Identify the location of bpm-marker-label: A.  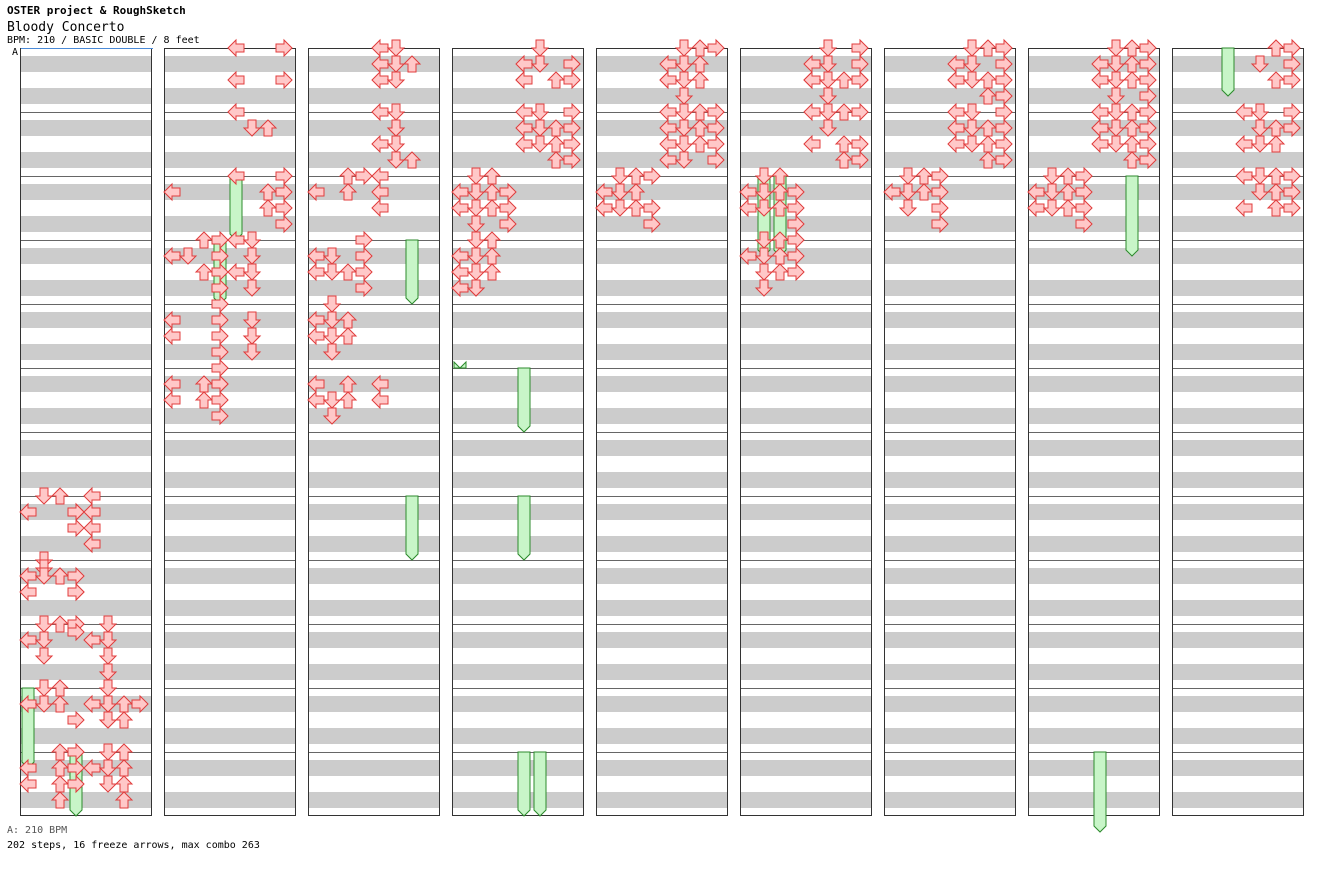
(15, 52).